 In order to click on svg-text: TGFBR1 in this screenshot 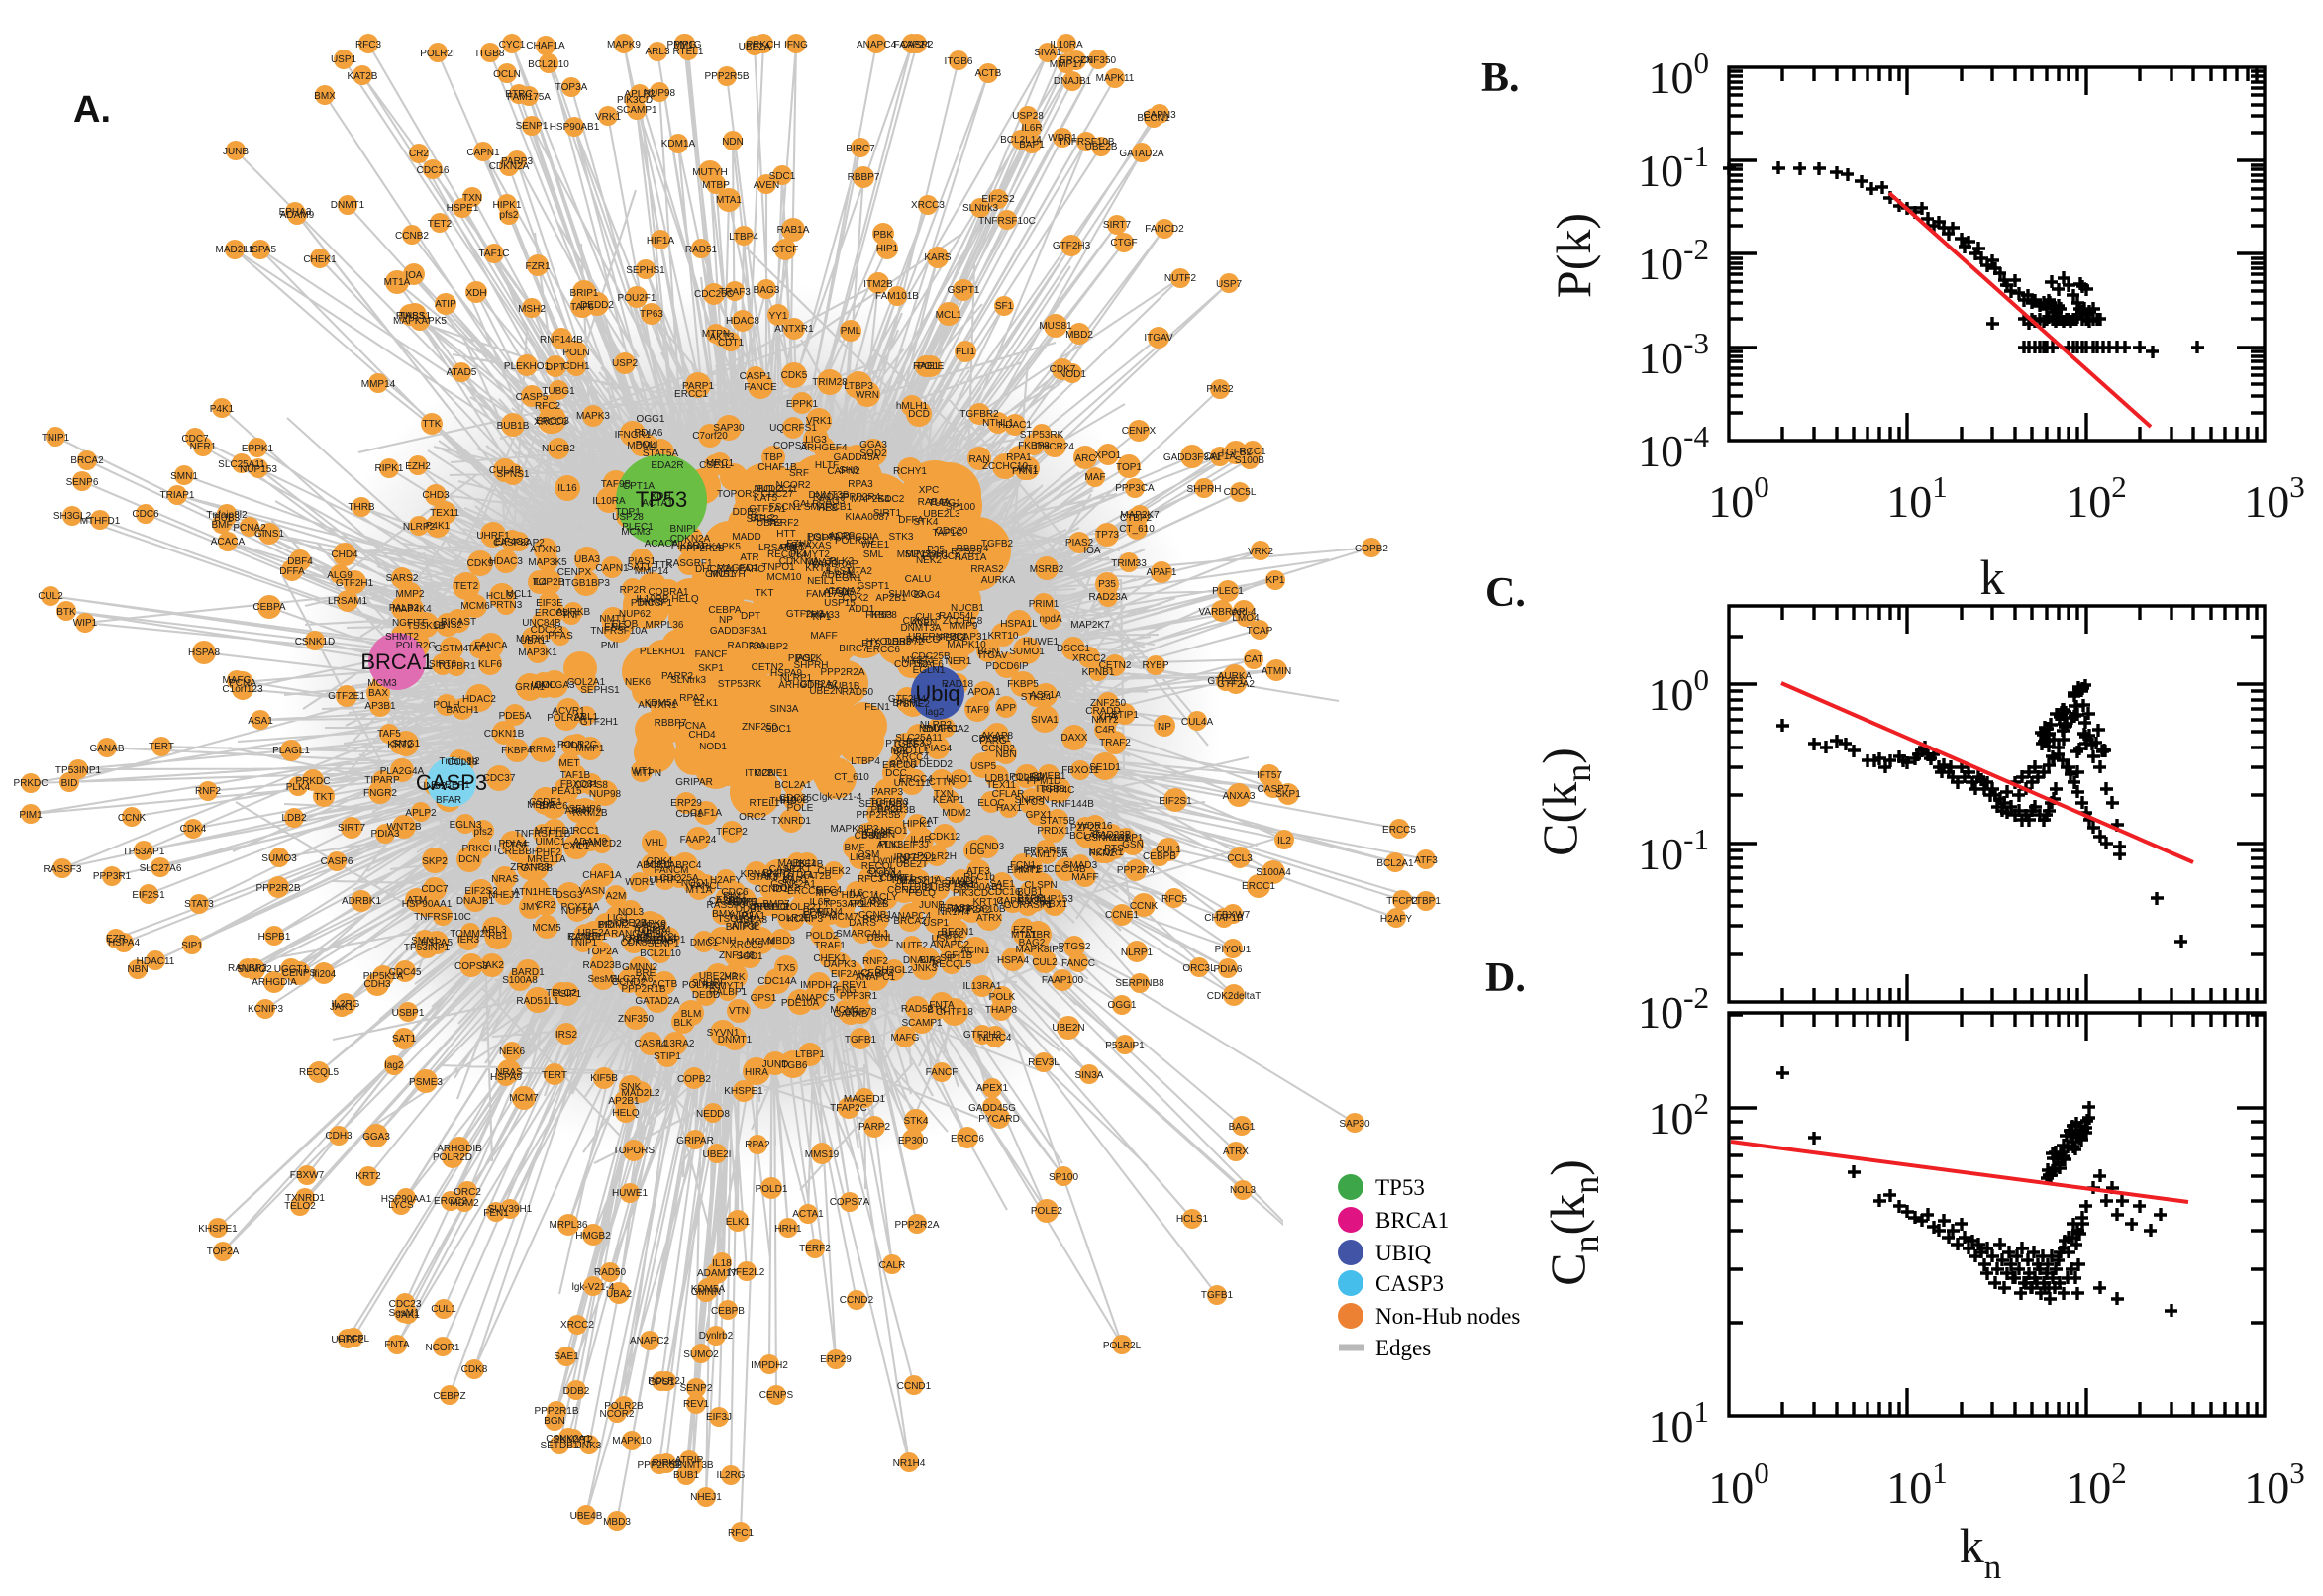, I will do `click(456, 666)`.